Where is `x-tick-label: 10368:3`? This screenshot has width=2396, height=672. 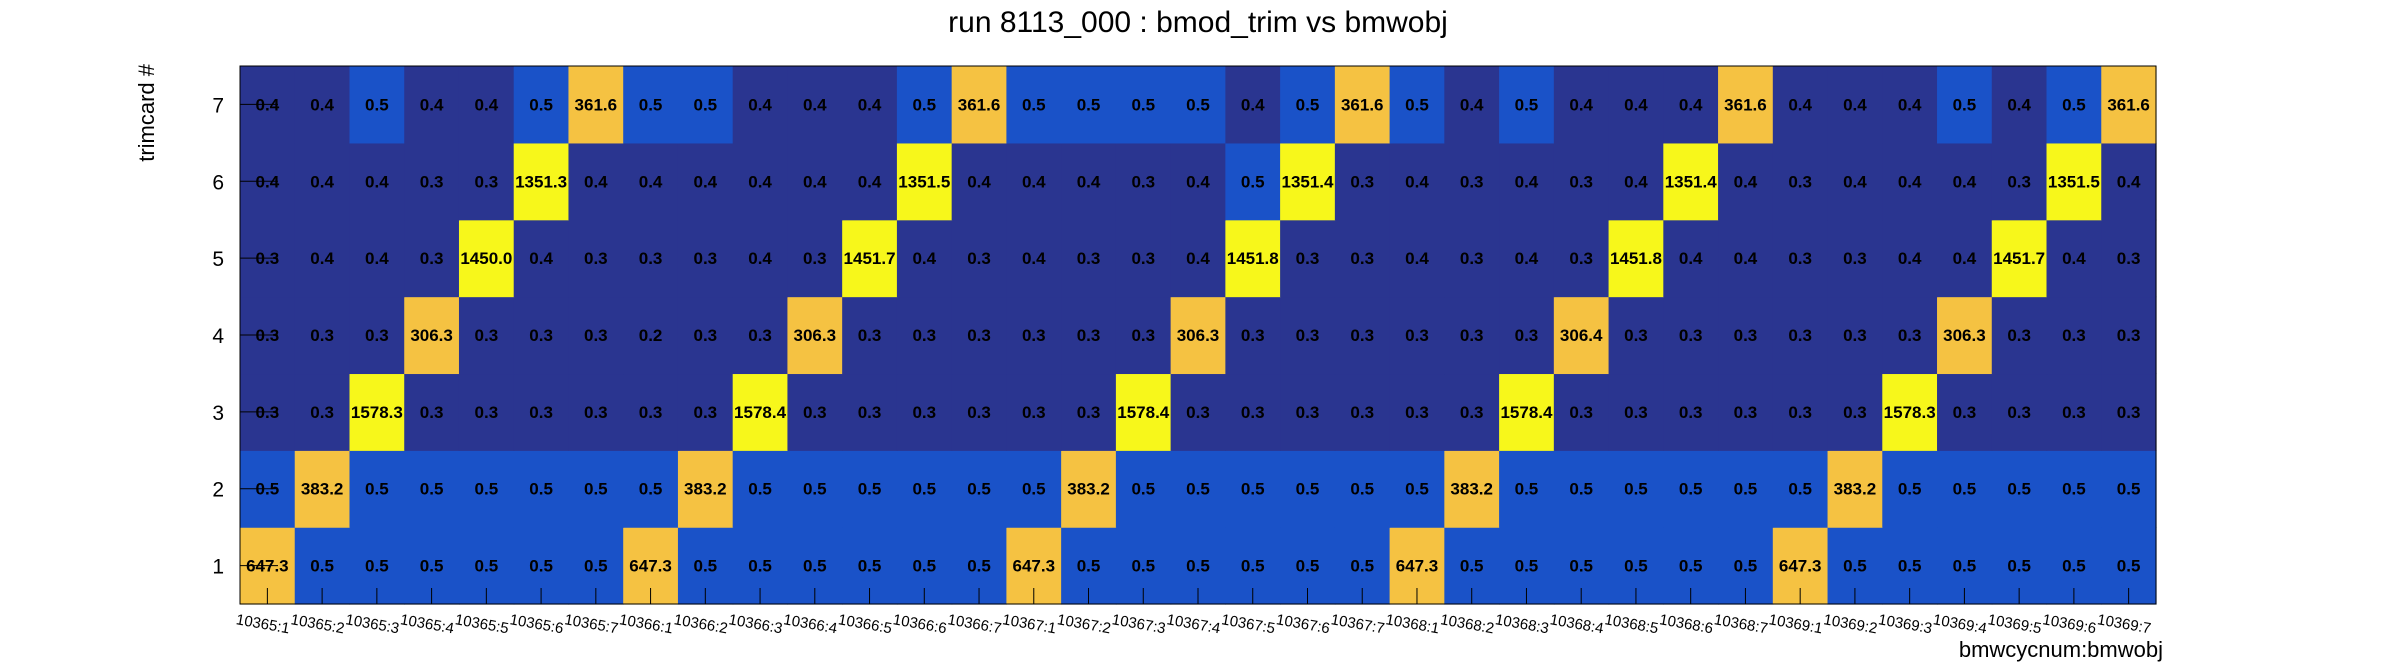
x-tick-label: 10368:3 is located at coordinates (1522, 624).